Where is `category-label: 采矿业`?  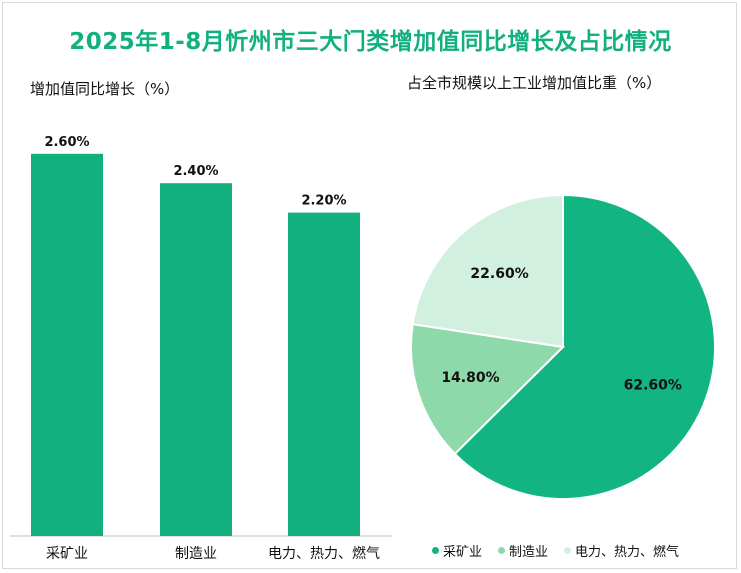 category-label: 采矿业 is located at coordinates (67, 554).